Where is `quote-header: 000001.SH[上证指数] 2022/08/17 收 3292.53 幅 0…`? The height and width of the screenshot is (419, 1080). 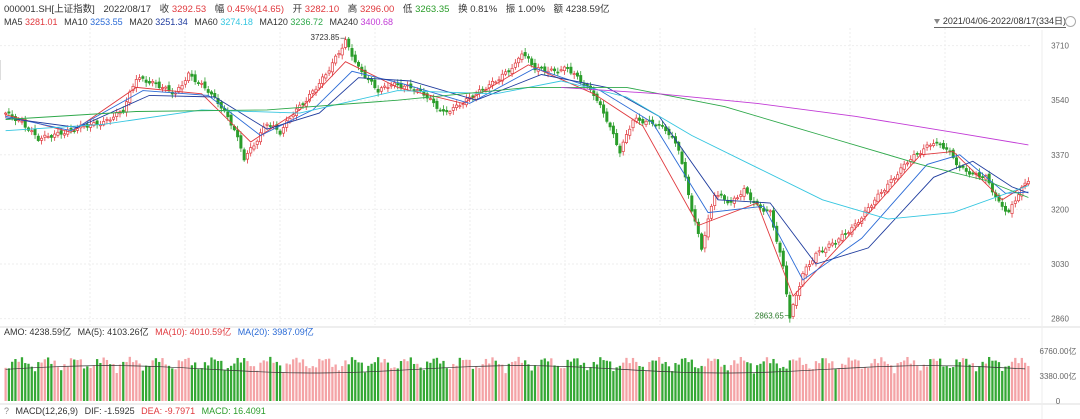 quote-header: 000001.SH[上证指数] 2022/08/17 收 3292.53 幅 0… is located at coordinates (307, 9).